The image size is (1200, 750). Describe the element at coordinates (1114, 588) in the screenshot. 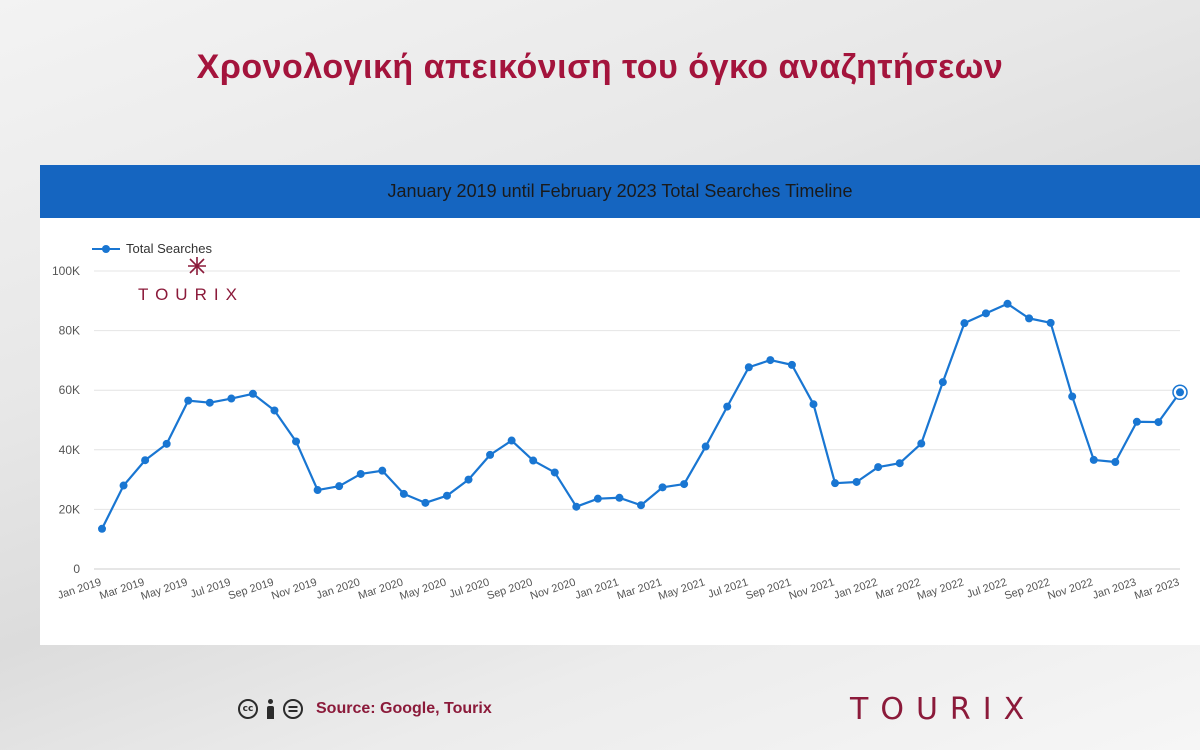

I see `x-tick-label: Jan 2023` at that location.